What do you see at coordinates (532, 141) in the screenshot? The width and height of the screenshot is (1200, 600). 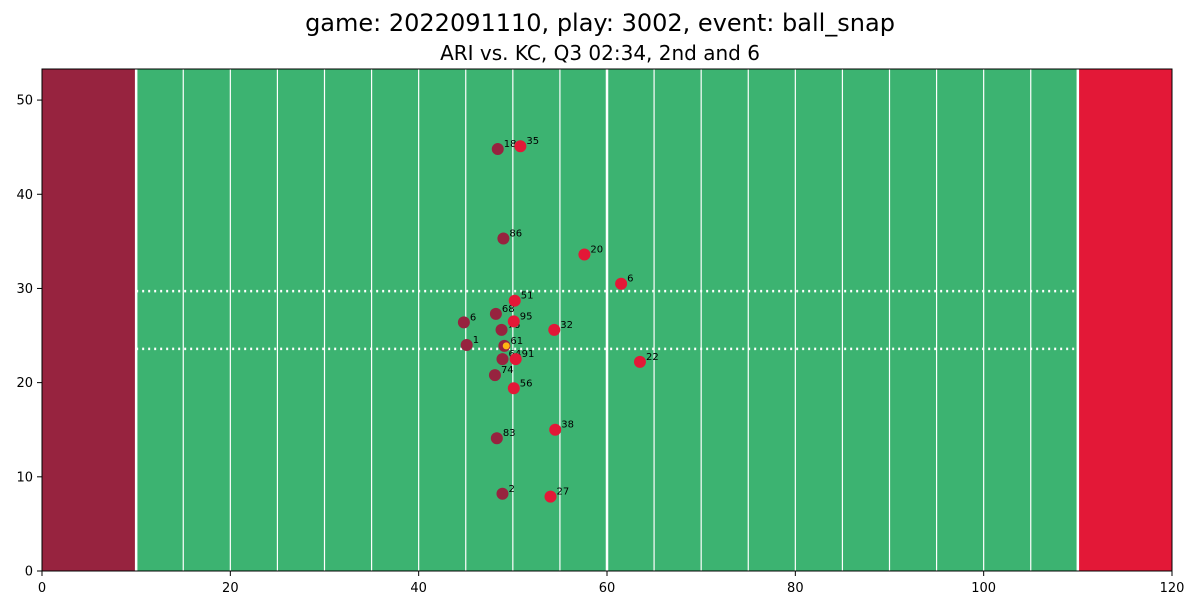 I see `jersey-label: 35` at bounding box center [532, 141].